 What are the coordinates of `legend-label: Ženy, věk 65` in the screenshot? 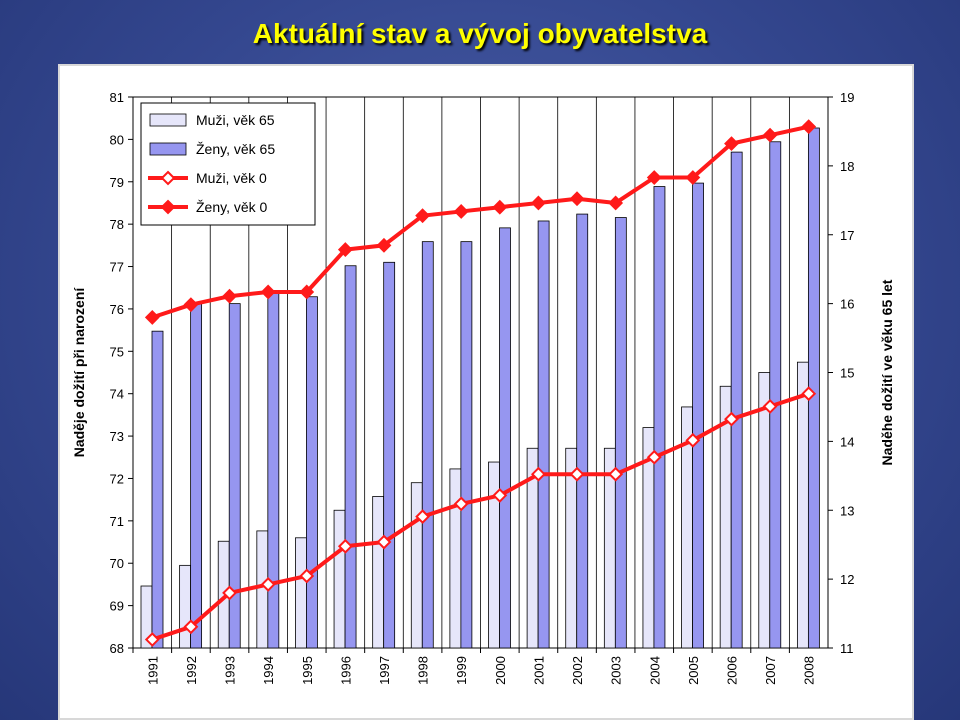 It's located at (235, 149).